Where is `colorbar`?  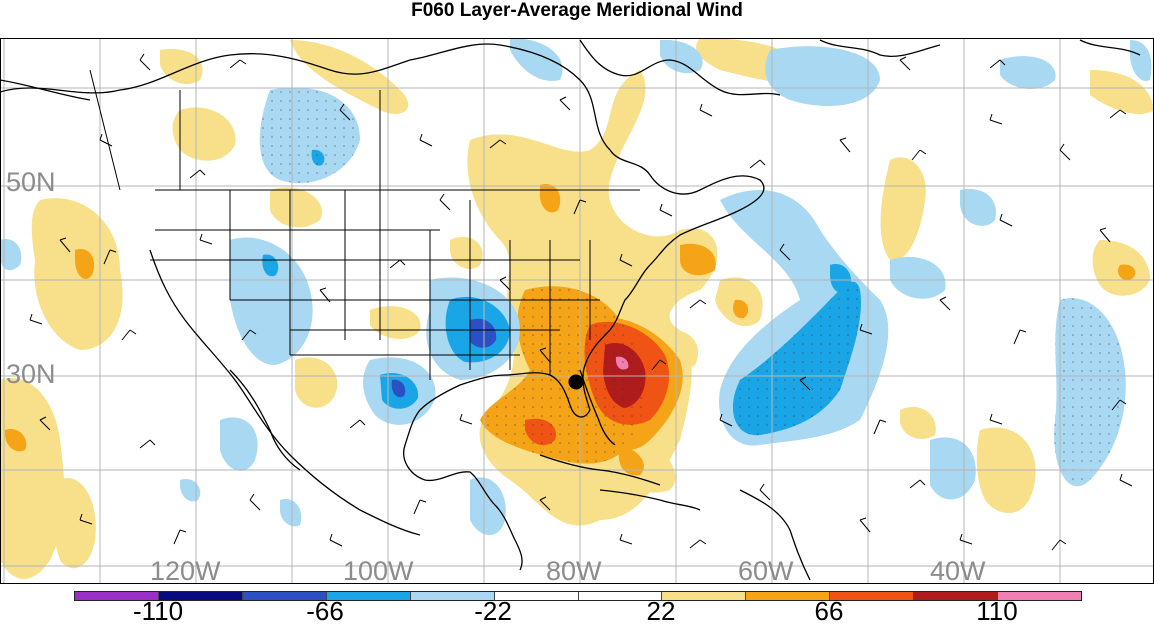 colorbar is located at coordinates (578, 596).